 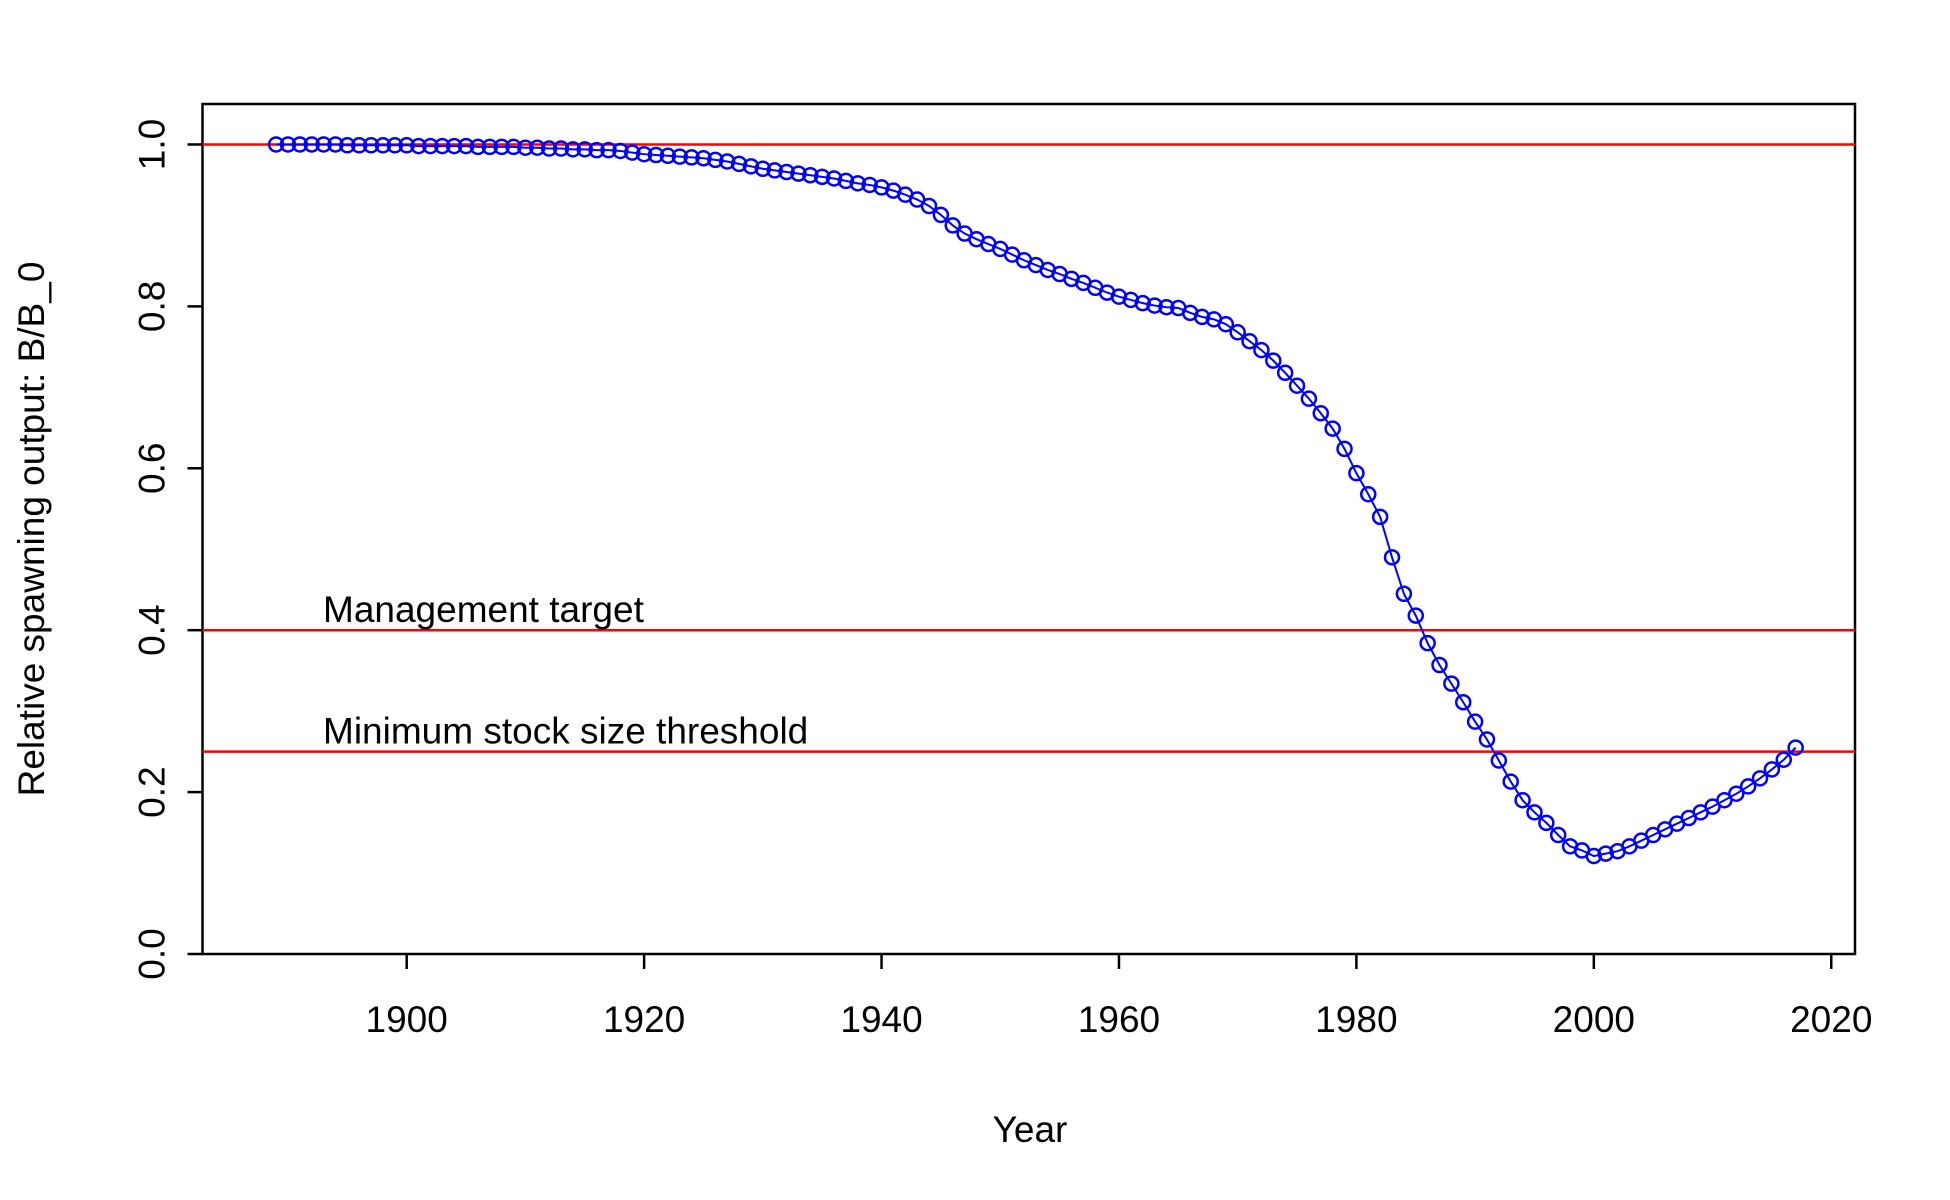 I want to click on y-tick-label: 0.2, so click(x=152, y=791).